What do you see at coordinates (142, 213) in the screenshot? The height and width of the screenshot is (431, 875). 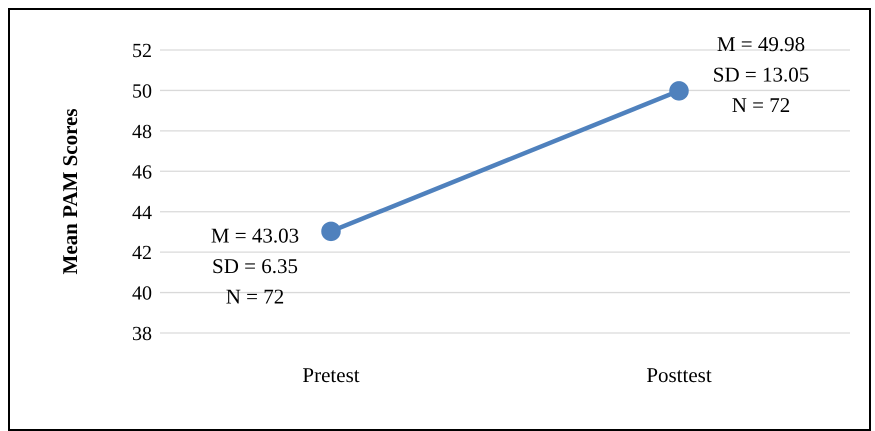 I see `y-tick-label: 44` at bounding box center [142, 213].